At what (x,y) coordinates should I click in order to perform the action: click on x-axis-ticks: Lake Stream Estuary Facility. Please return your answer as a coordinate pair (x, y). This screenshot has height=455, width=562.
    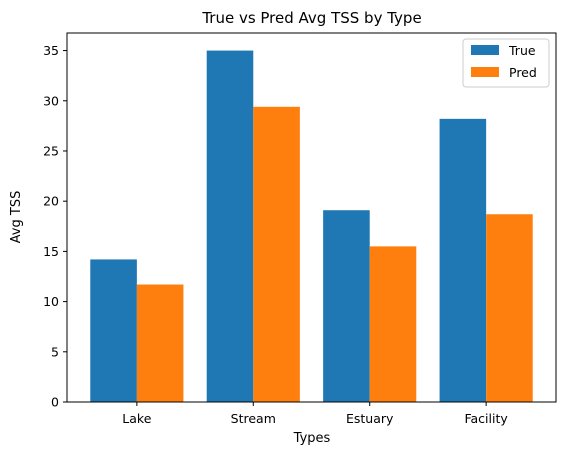
    Looking at the image, I should click on (315, 414).